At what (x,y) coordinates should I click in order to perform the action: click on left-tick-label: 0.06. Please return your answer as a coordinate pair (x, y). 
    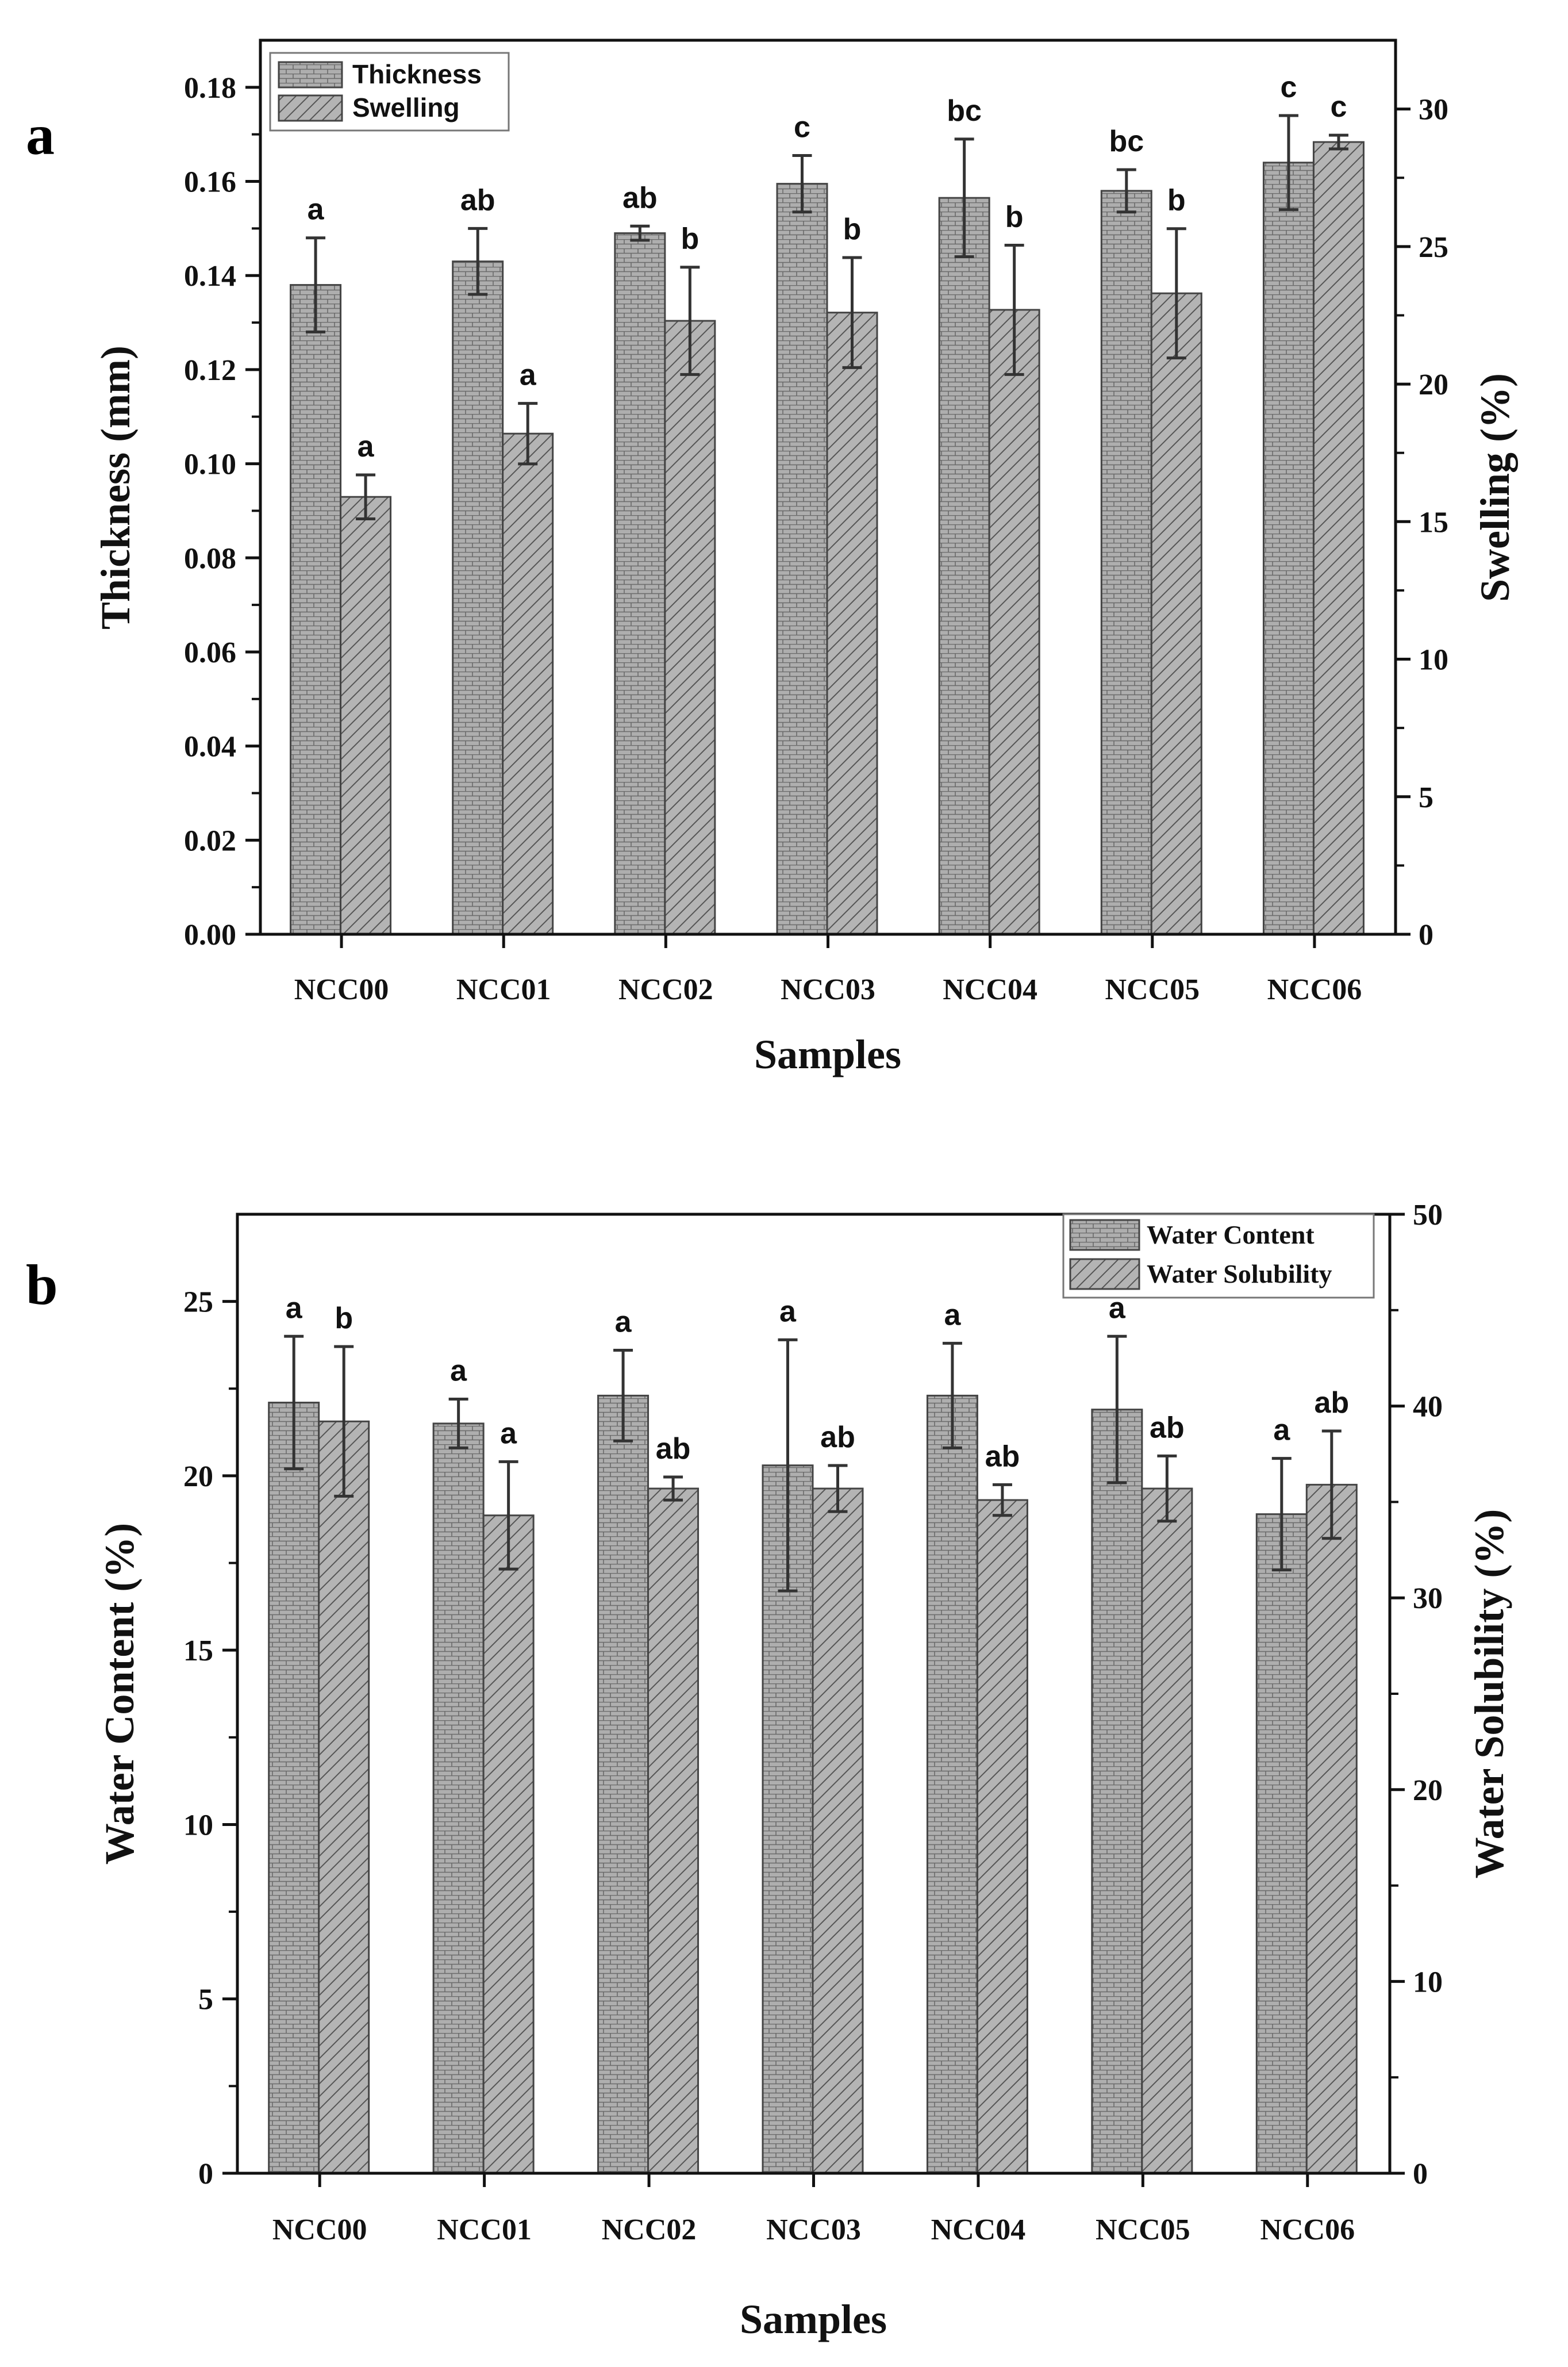
    Looking at the image, I should click on (210, 653).